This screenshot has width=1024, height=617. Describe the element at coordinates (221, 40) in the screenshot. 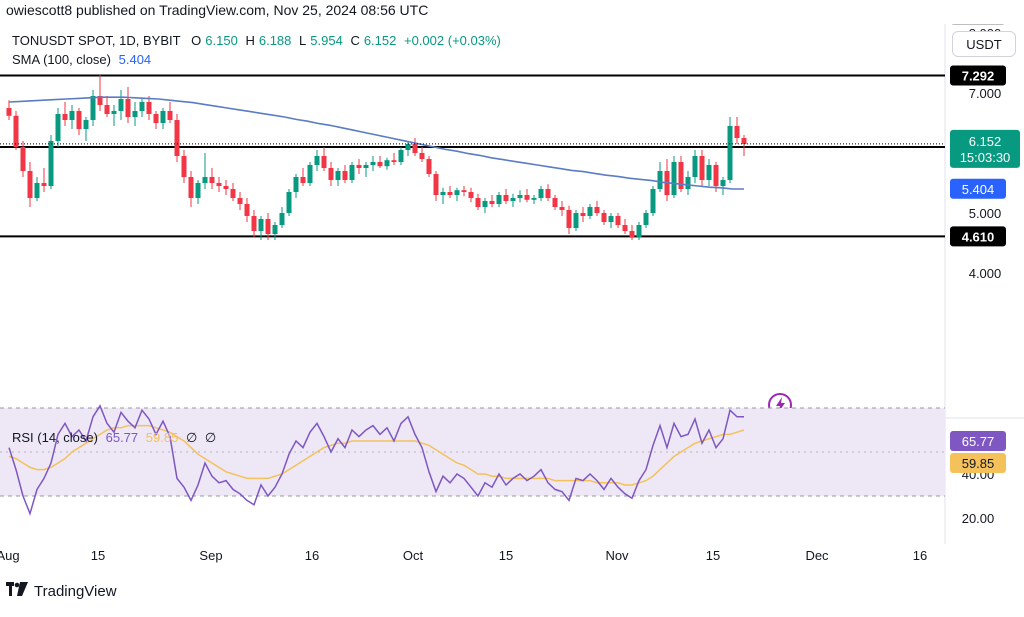

I see `open-value: 6.150` at that location.